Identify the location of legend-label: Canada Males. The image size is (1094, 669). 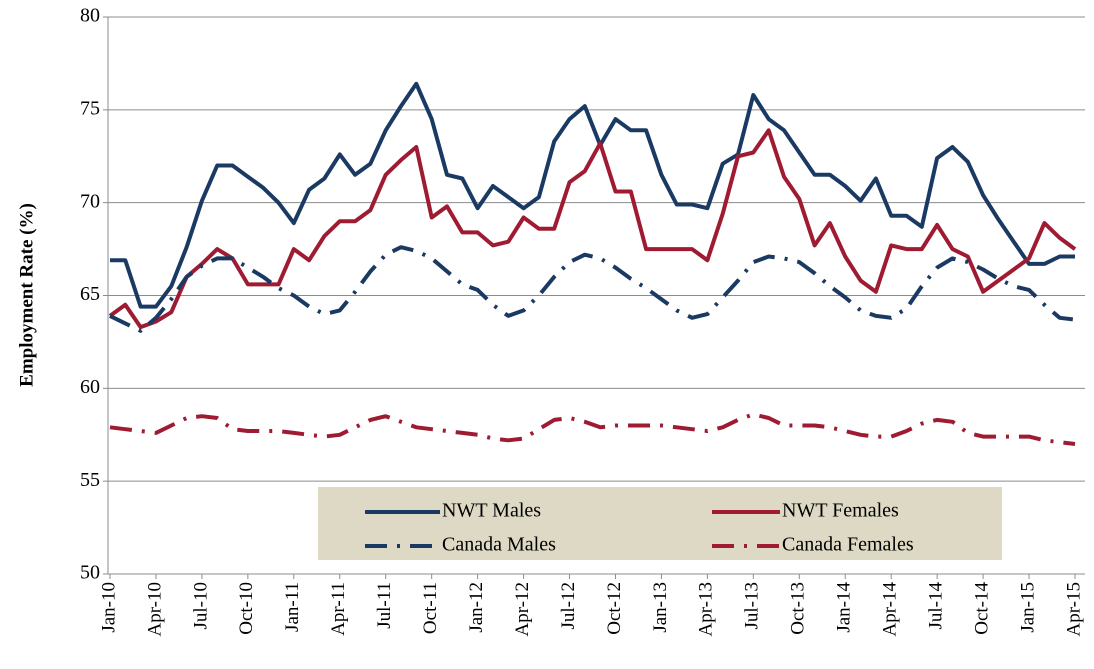
(499, 545).